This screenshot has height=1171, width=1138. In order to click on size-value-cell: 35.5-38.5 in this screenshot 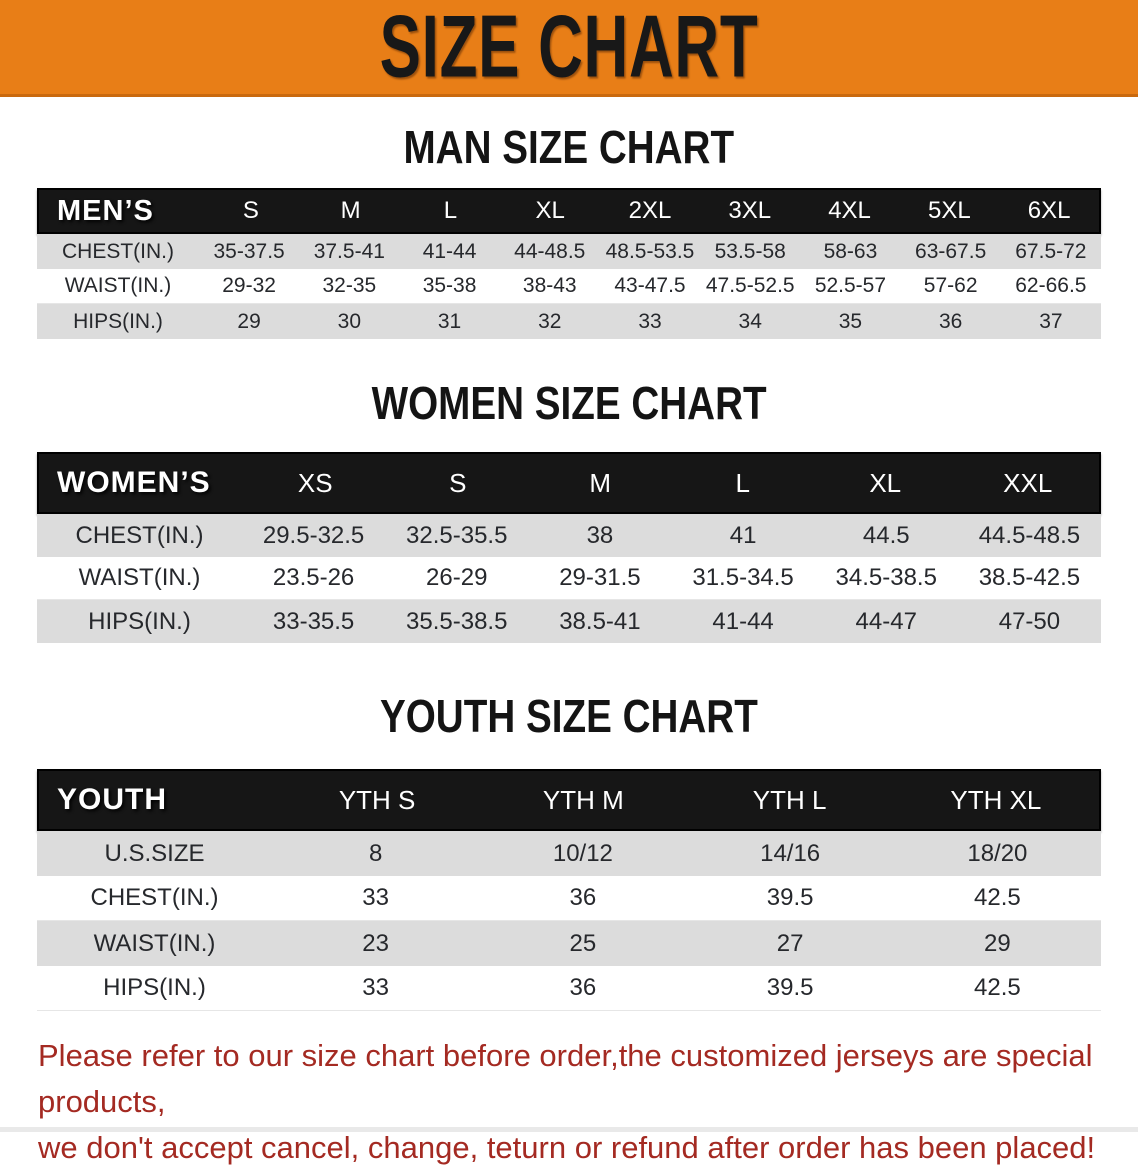, I will do `click(457, 621)`.